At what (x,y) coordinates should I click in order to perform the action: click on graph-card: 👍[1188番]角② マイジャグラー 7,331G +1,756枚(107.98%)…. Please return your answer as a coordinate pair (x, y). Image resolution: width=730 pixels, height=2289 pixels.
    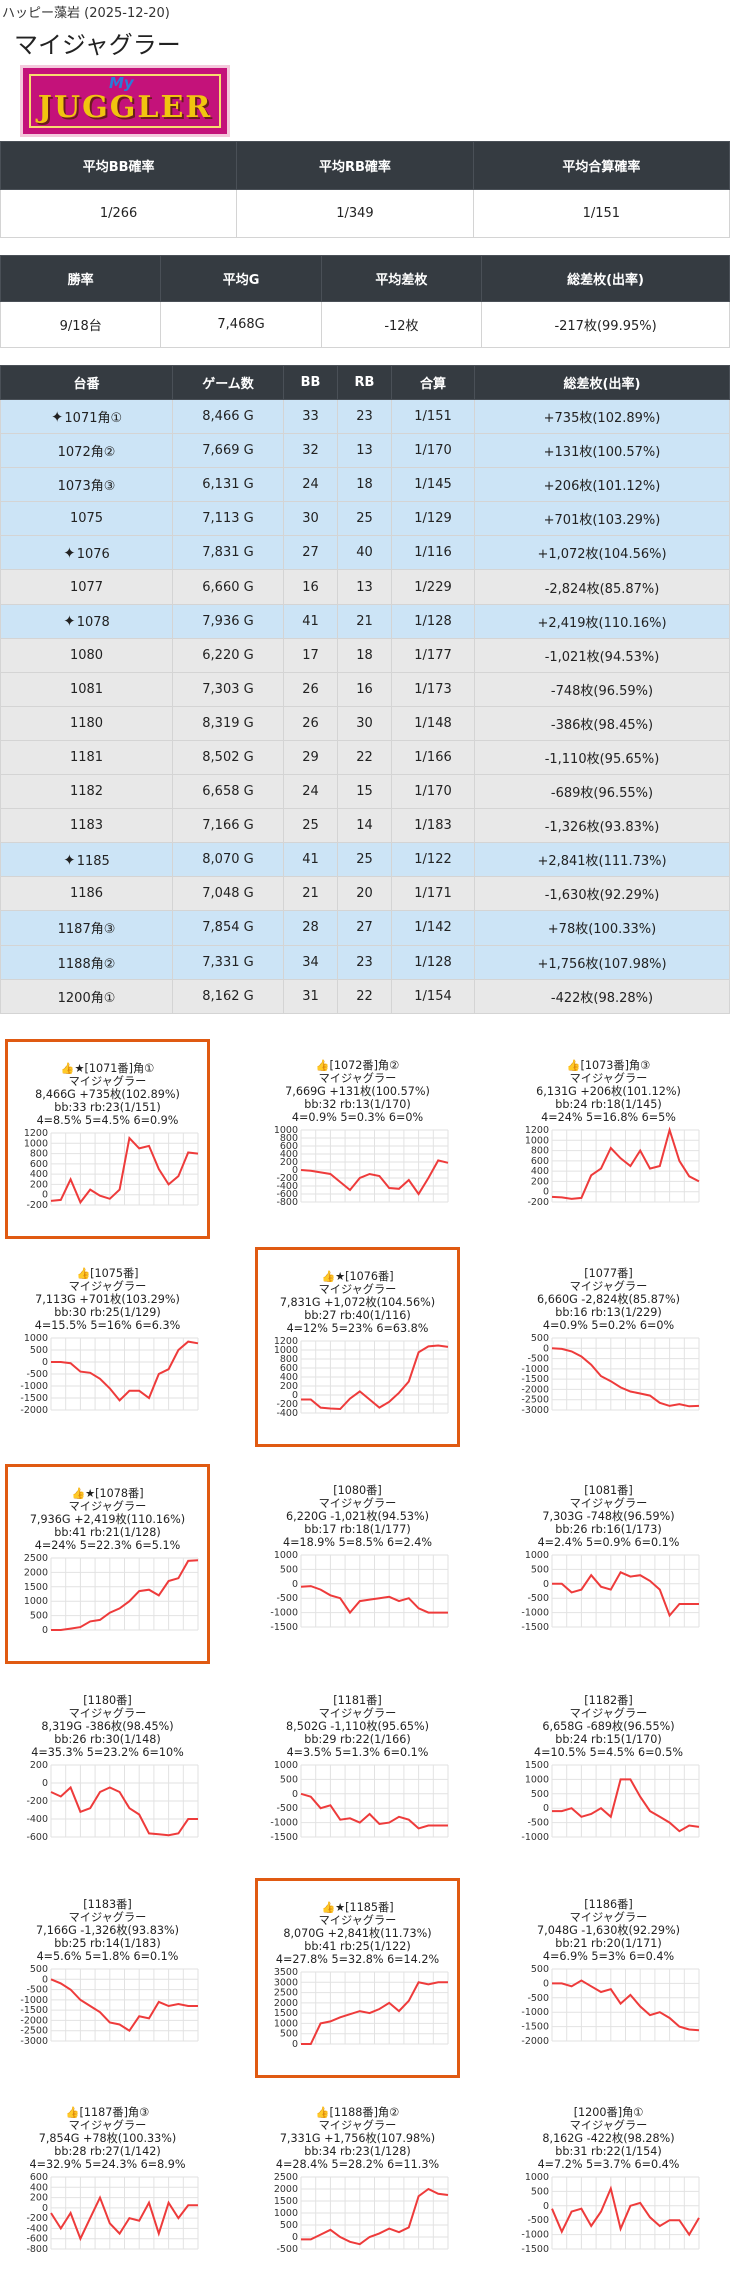
    Looking at the image, I should click on (357, 2186).